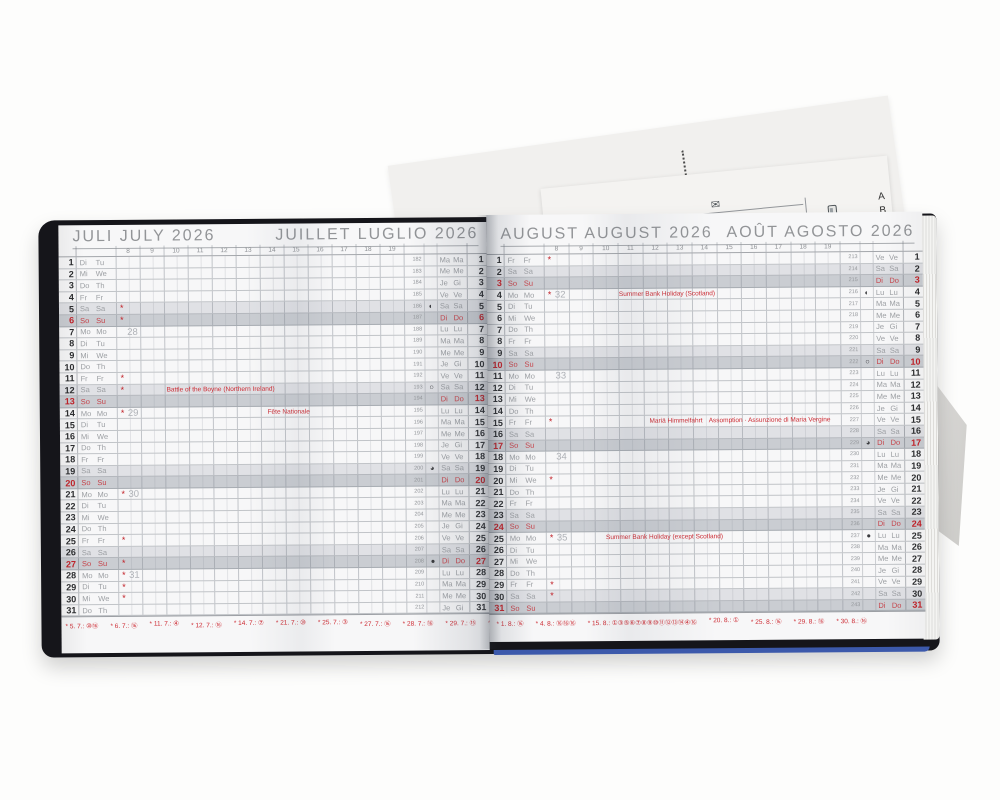 This screenshot has height=800, width=1000. Describe the element at coordinates (894, 303) in the screenshot. I see `day-abbr-it: Ma` at that location.